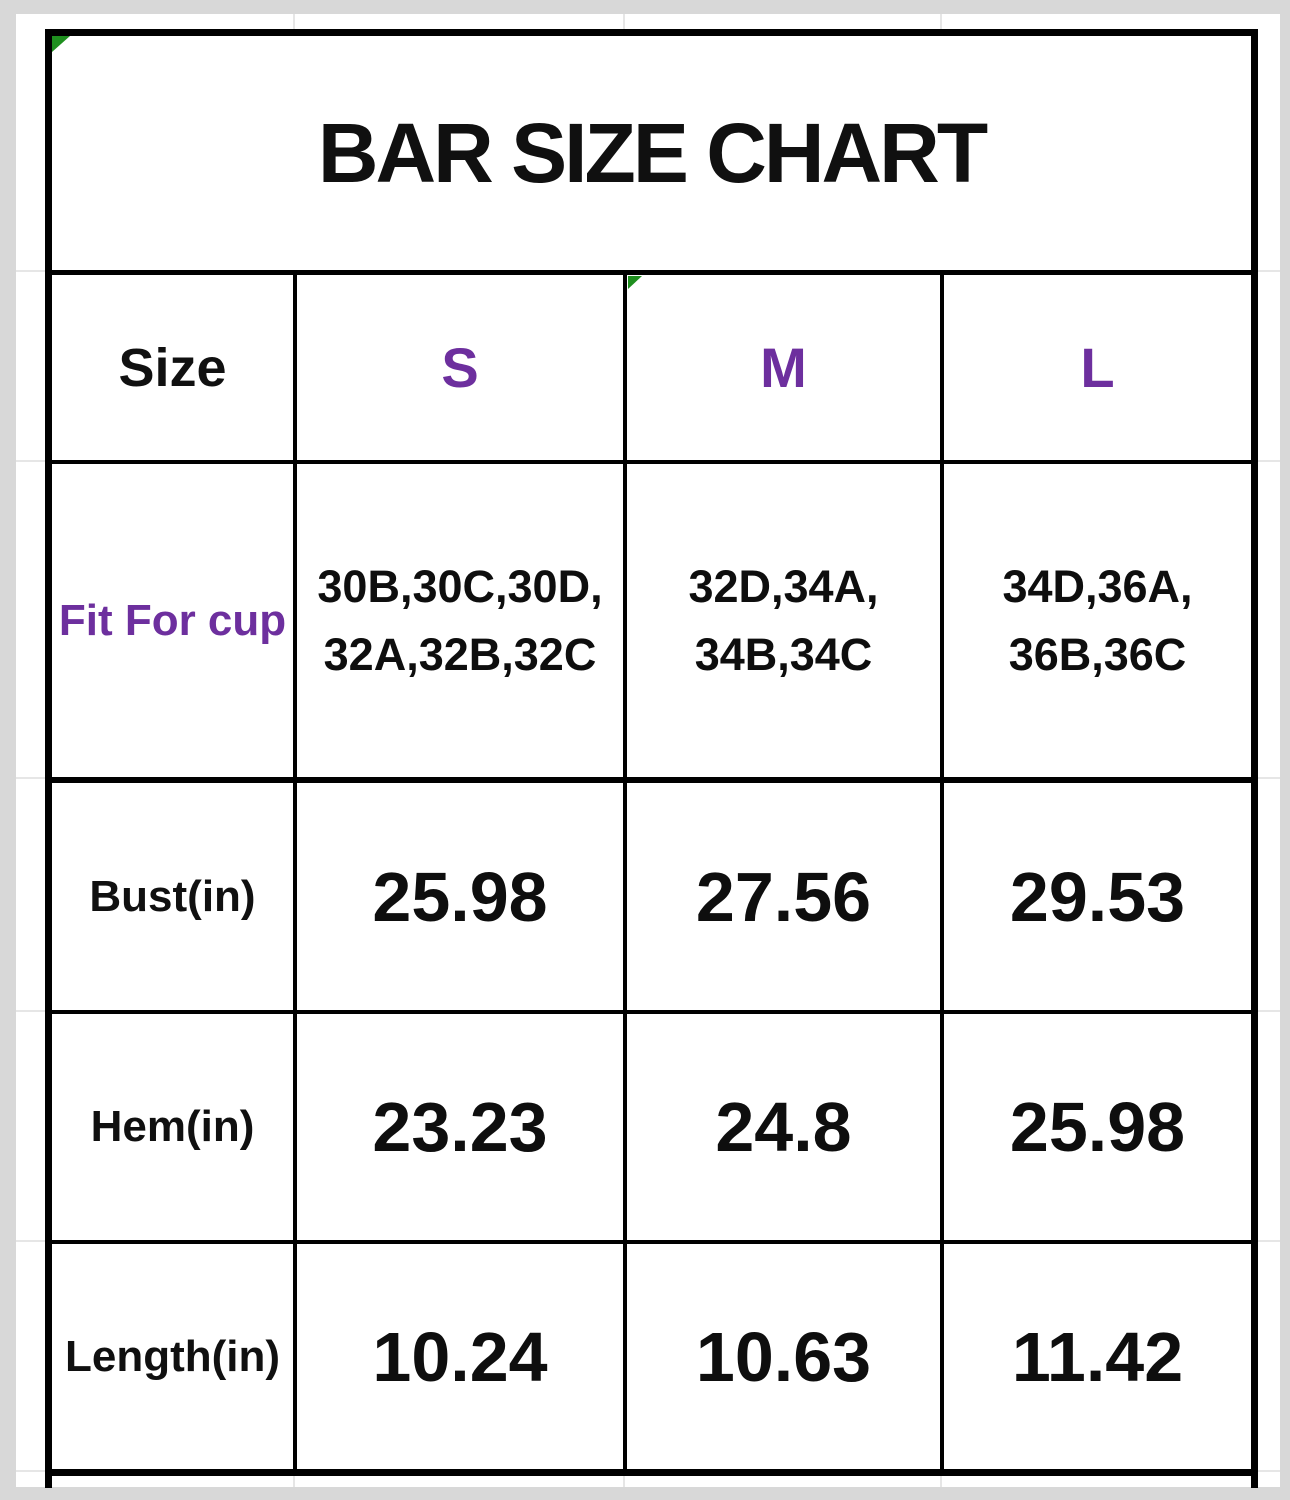 This screenshot has height=1500, width=1290. What do you see at coordinates (785, 898) in the screenshot?
I see `cell-bust-m: 27.56` at bounding box center [785, 898].